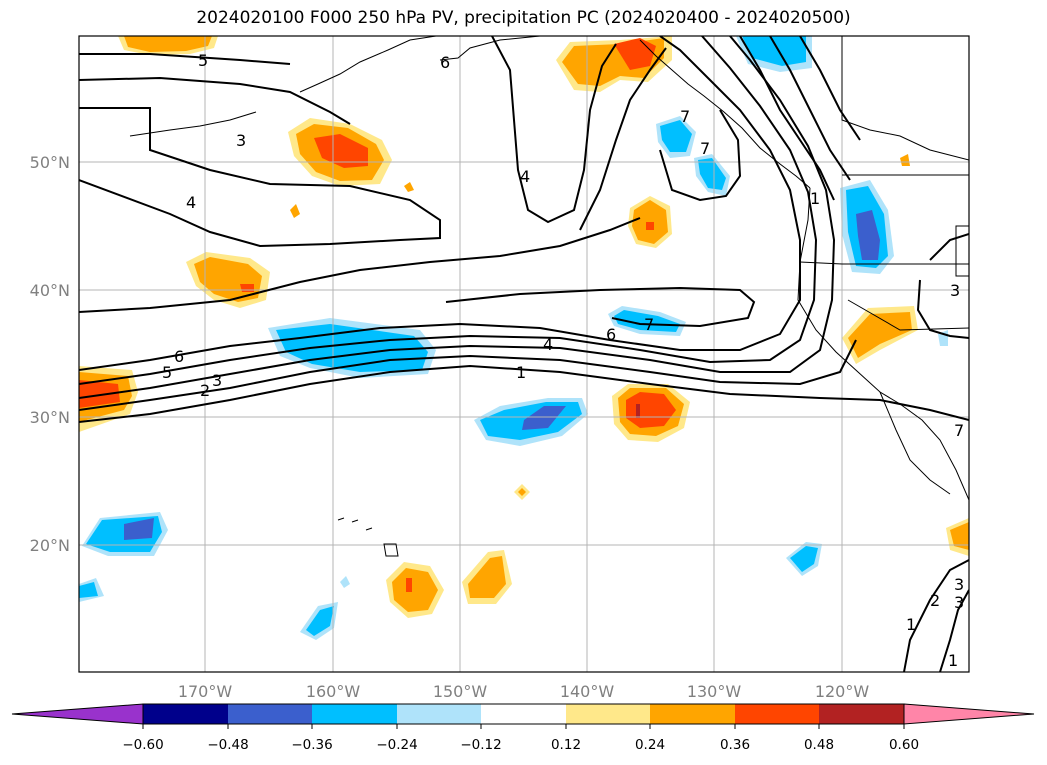 The width and height of the screenshot is (1047, 765). Describe the element at coordinates (819, 745) in the screenshot. I see `colorbar-tick-label: 0.48` at that location.